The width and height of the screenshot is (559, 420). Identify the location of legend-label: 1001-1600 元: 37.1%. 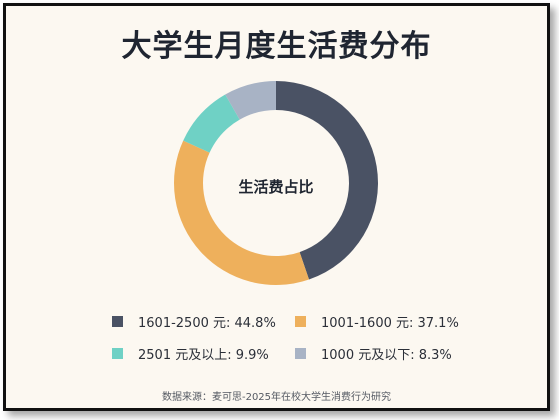
(390, 323).